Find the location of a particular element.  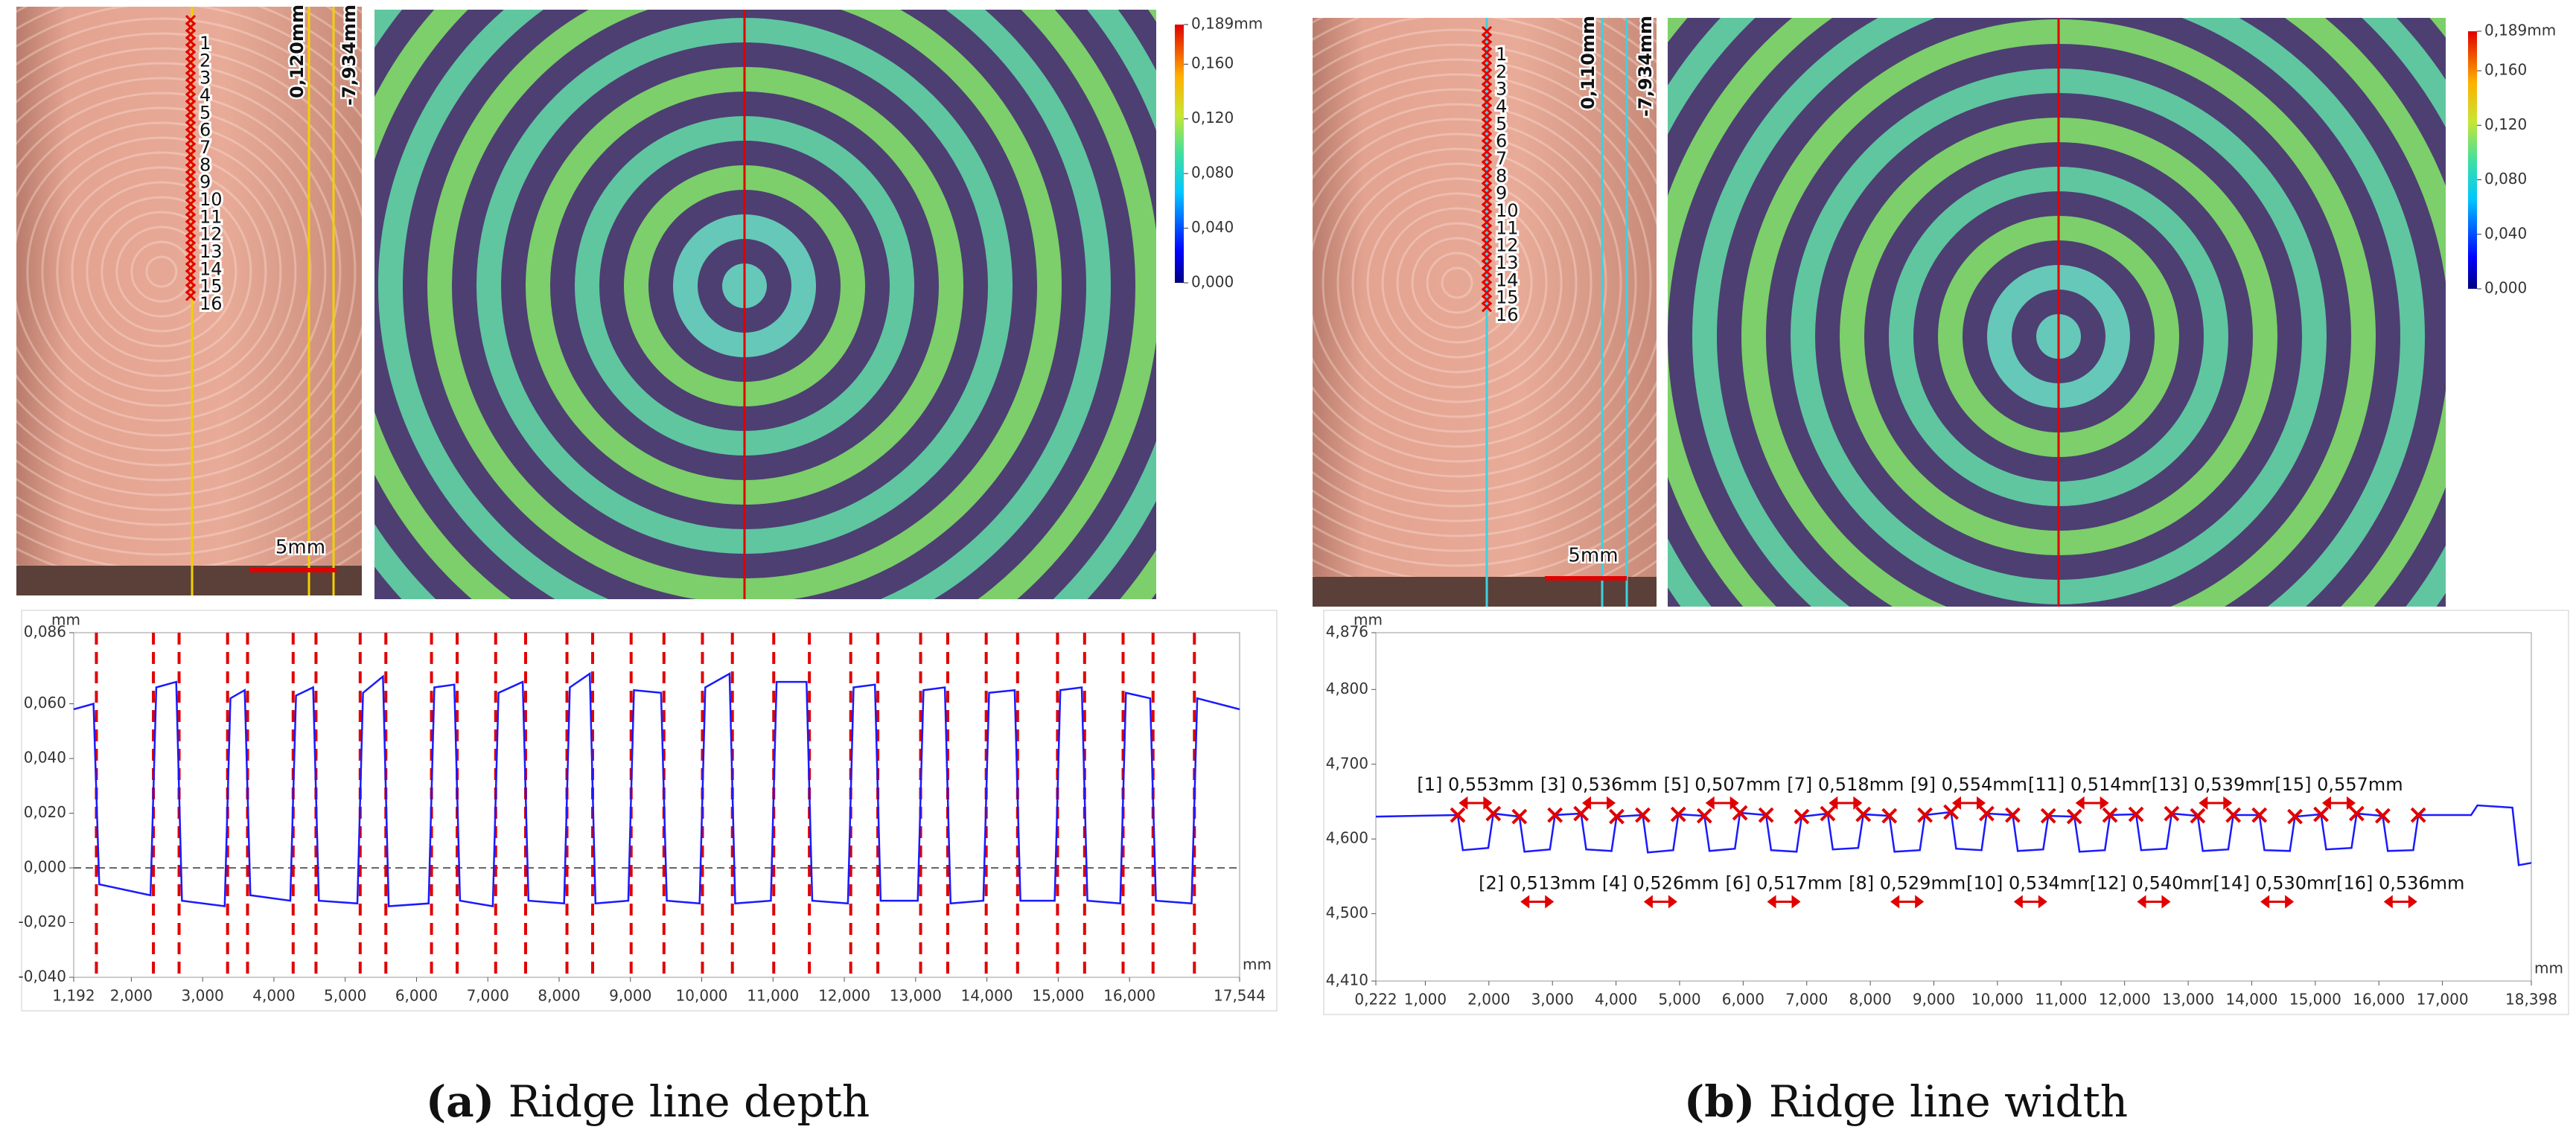

point-marker is located at coordinates (191, 295).